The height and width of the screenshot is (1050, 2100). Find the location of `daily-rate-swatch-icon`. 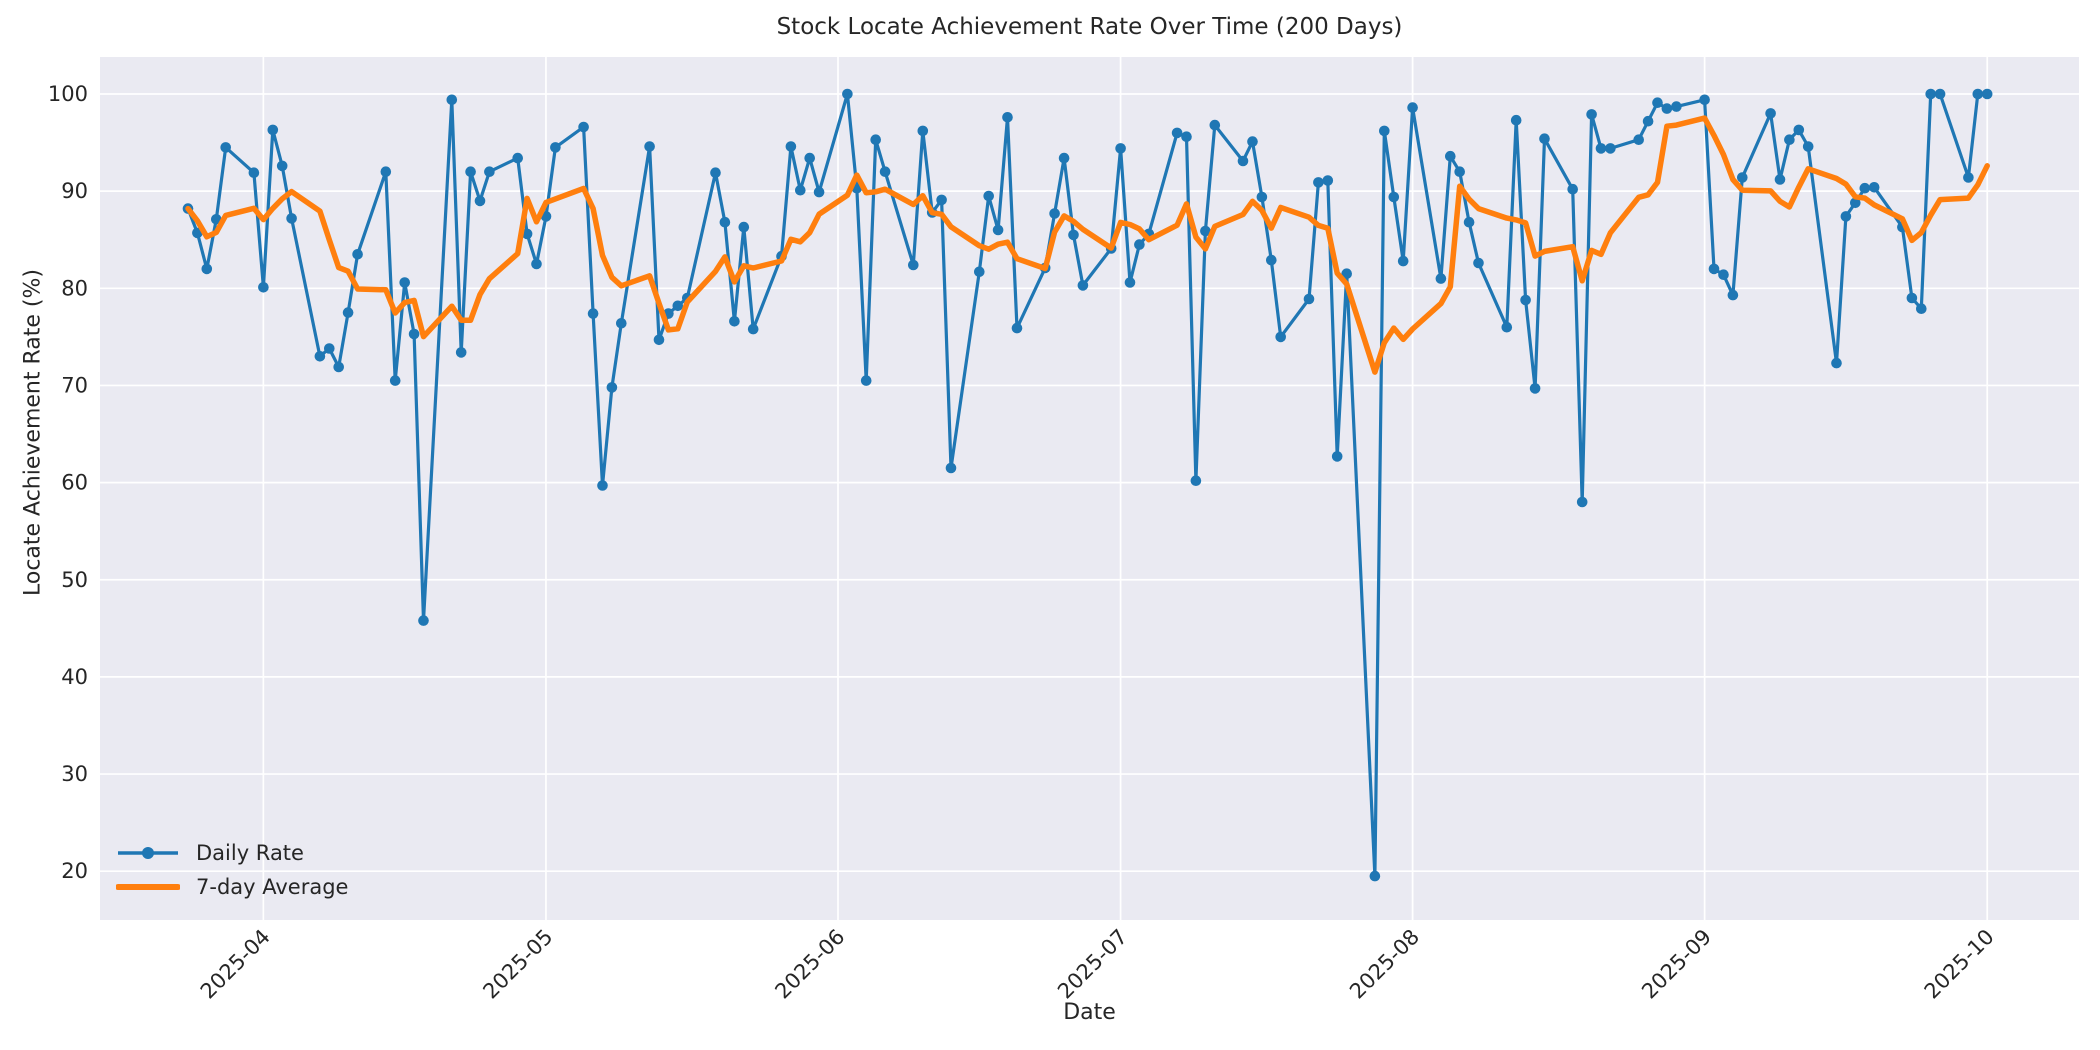

daily-rate-swatch-icon is located at coordinates (148, 853).